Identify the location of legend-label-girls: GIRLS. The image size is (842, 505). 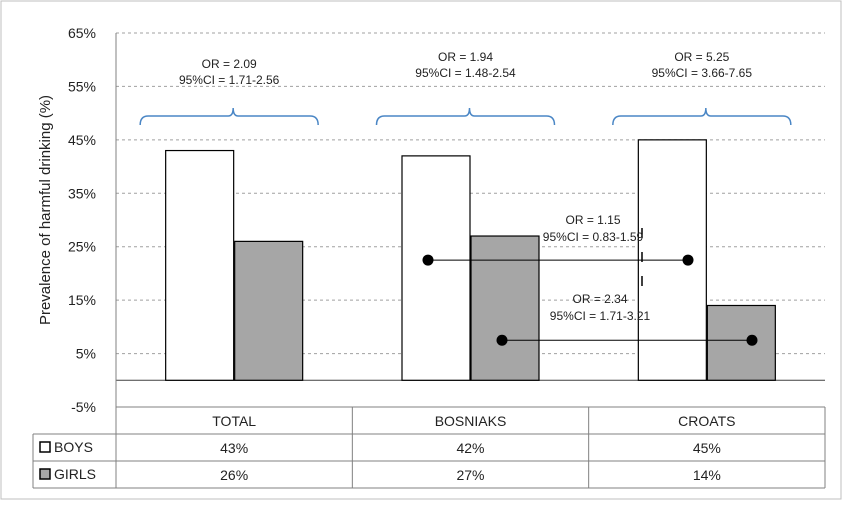
(75, 474).